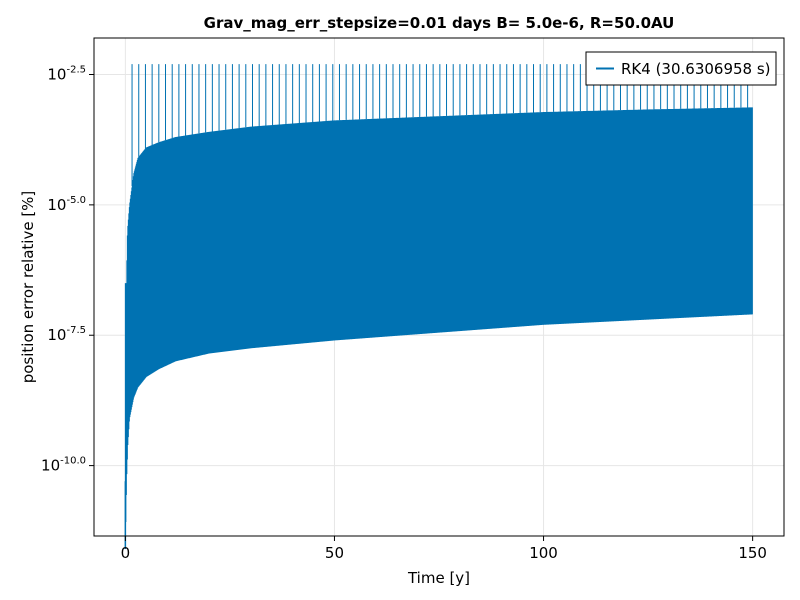 Image resolution: width=800 pixels, height=600 pixels. What do you see at coordinates (76, 70) in the screenshot?
I see `y-tick-exponent: -2.5` at bounding box center [76, 70].